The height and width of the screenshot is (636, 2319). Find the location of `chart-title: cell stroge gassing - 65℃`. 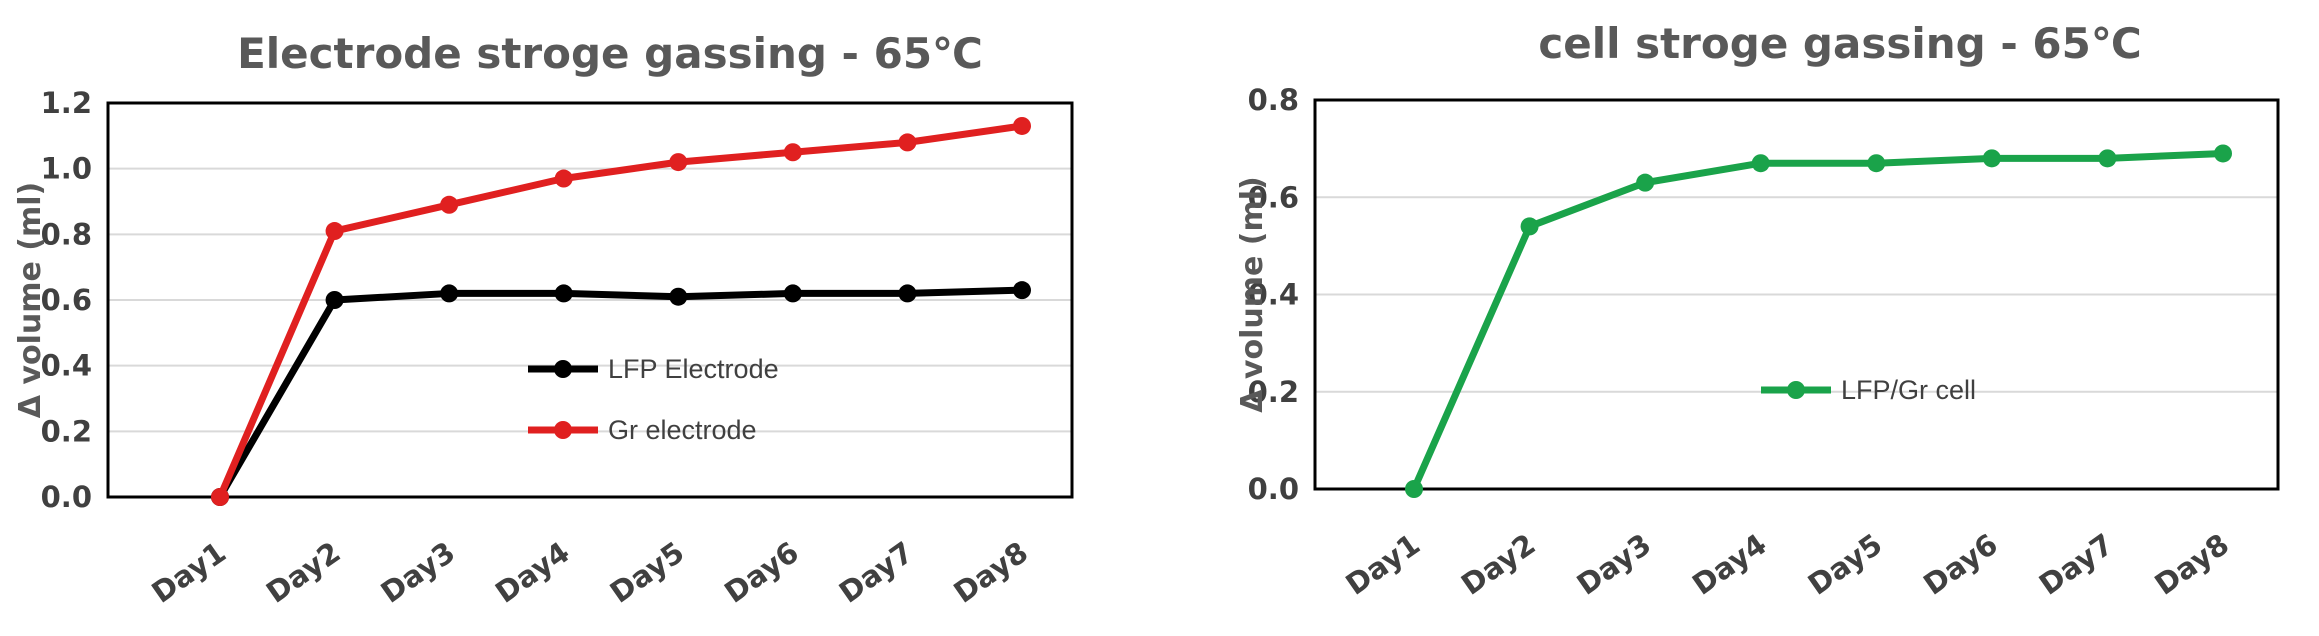

chart-title: cell stroge gassing - 65℃ is located at coordinates (1839, 43).